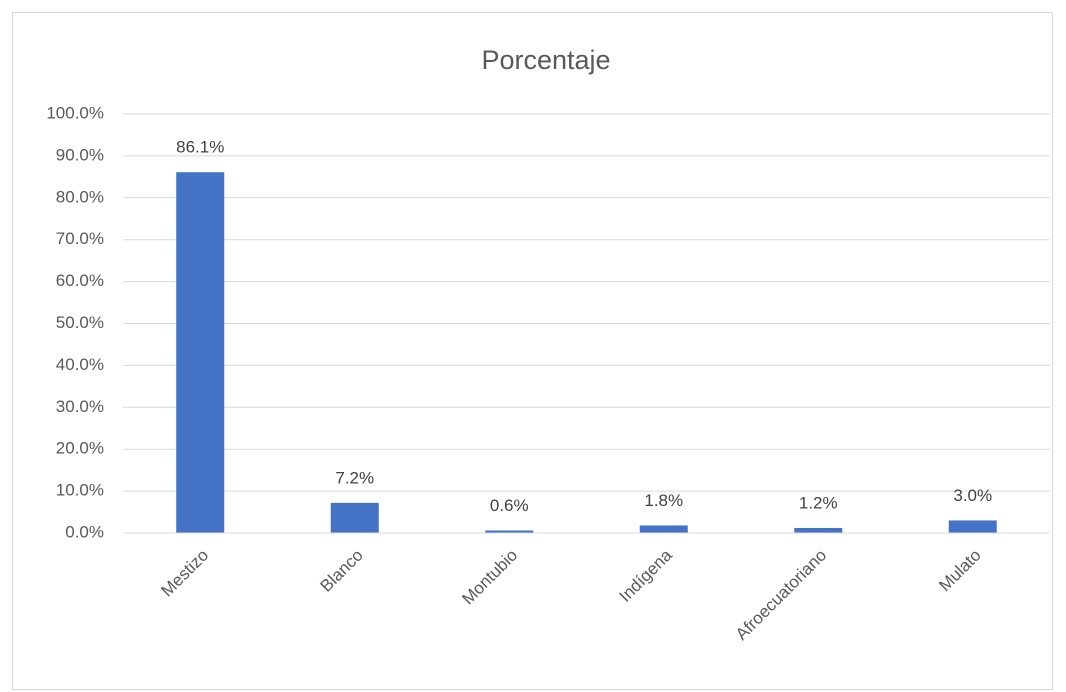 This screenshot has height=692, width=1066. I want to click on y-tick-label: 90.0%, so click(80, 154).